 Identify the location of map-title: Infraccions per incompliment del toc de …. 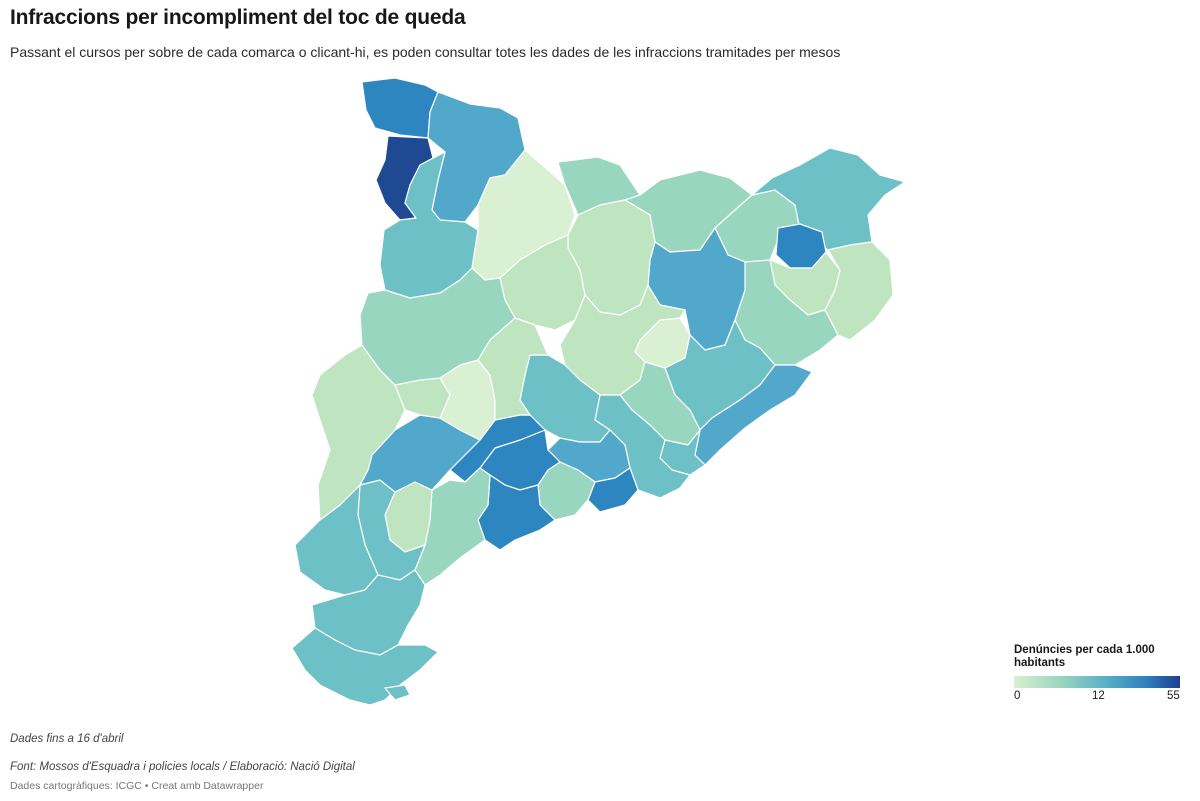
(238, 17).